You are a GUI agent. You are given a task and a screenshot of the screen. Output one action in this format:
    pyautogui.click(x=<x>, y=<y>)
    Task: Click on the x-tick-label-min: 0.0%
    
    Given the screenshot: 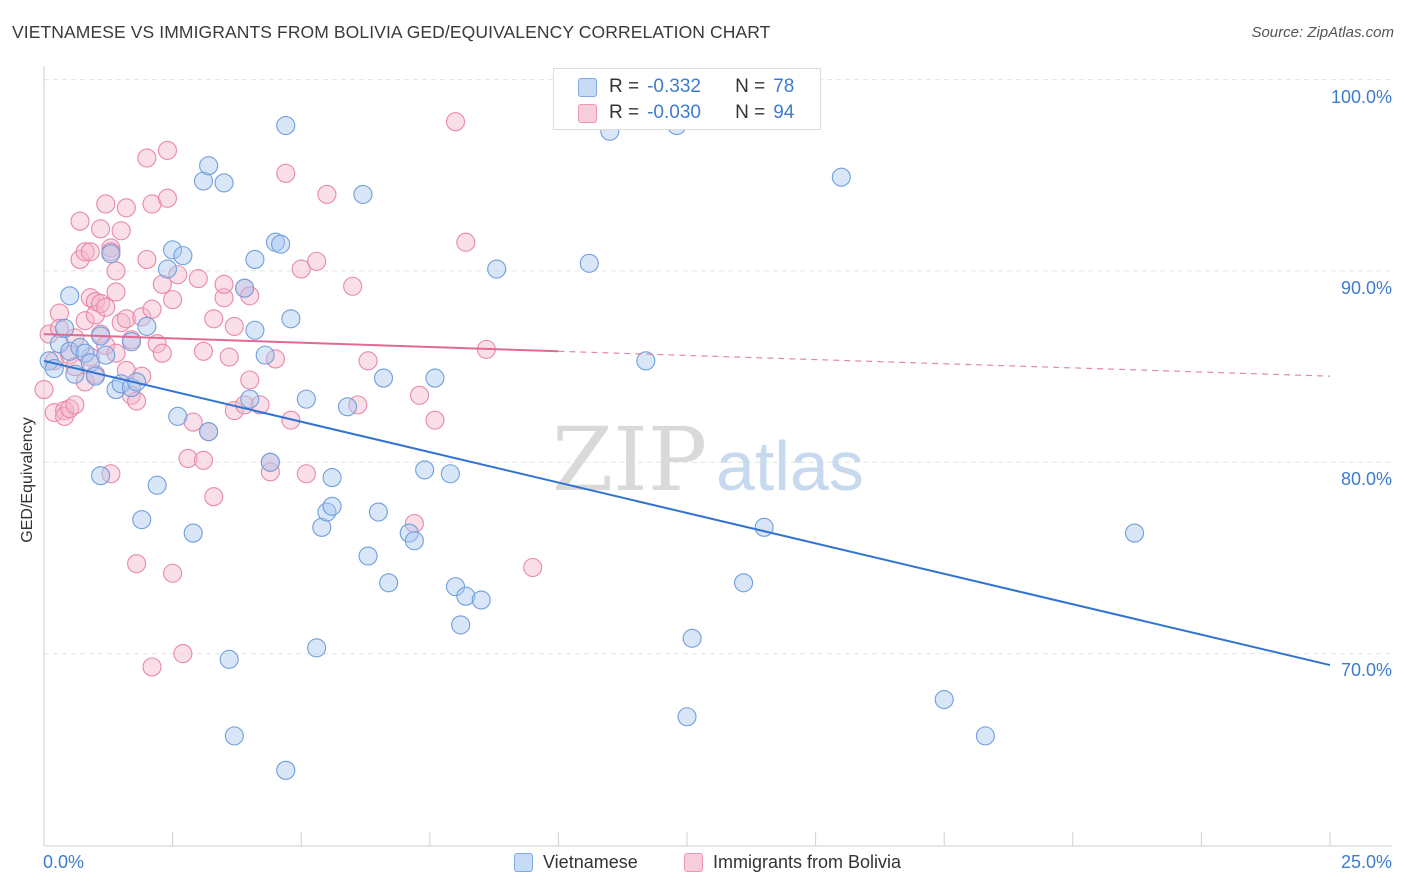 What is the action you would take?
    pyautogui.click(x=64, y=862)
    